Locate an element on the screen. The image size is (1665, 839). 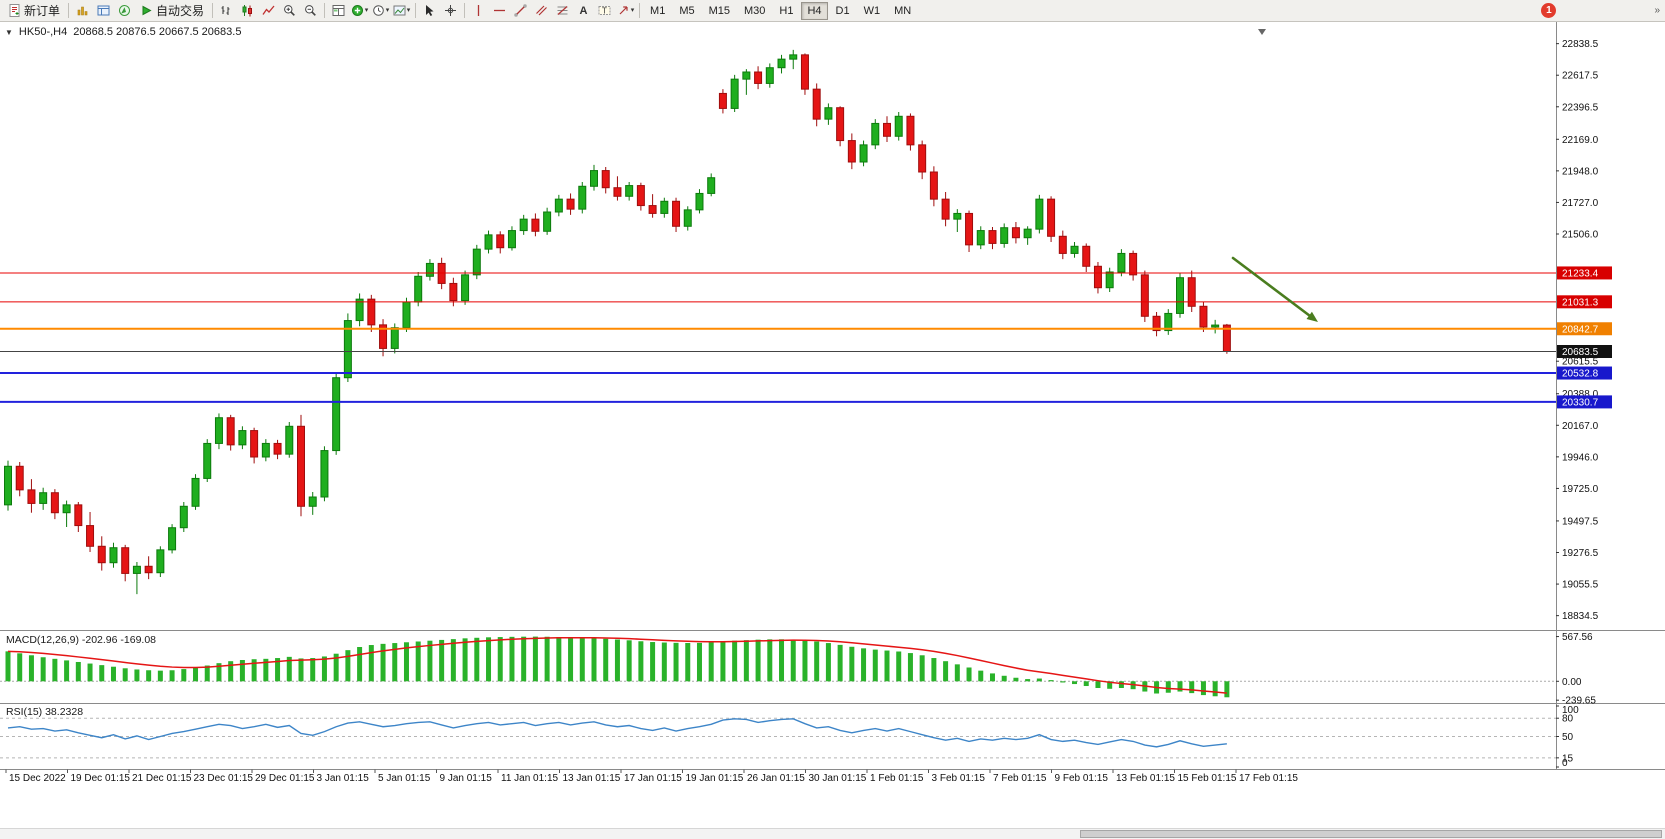
toolbar-overflow-icon: » is located at coordinates (1657, 10).